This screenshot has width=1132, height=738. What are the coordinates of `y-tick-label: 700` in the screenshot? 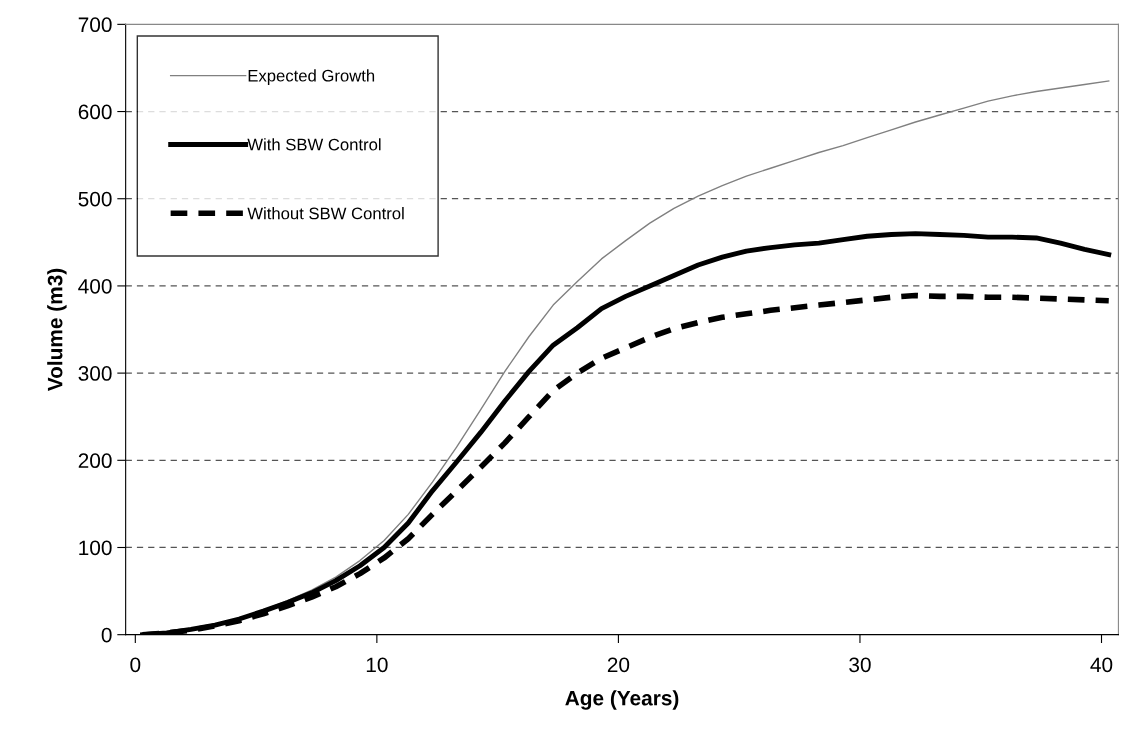 It's located at (95, 25).